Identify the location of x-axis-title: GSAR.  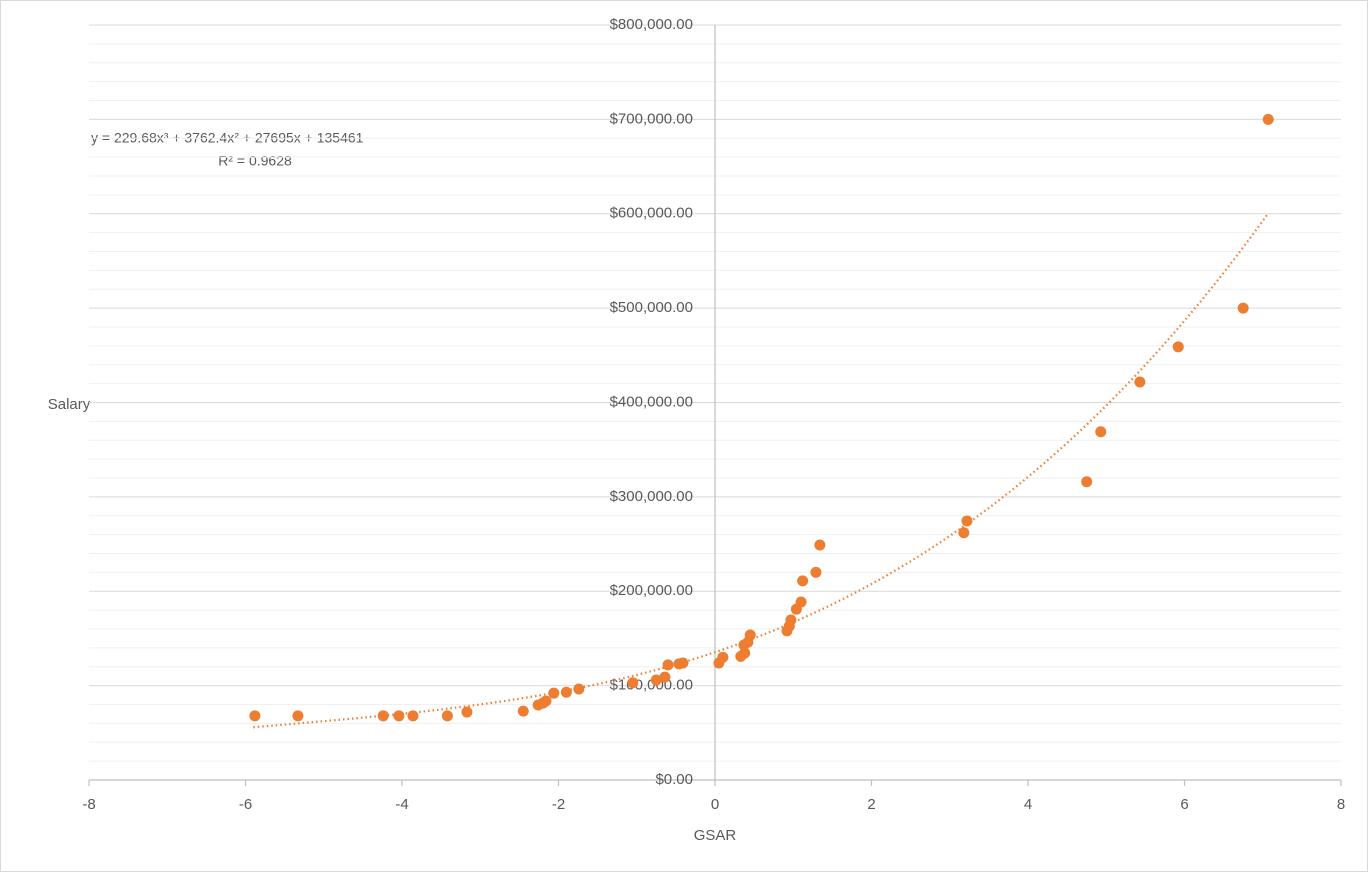
(715, 835).